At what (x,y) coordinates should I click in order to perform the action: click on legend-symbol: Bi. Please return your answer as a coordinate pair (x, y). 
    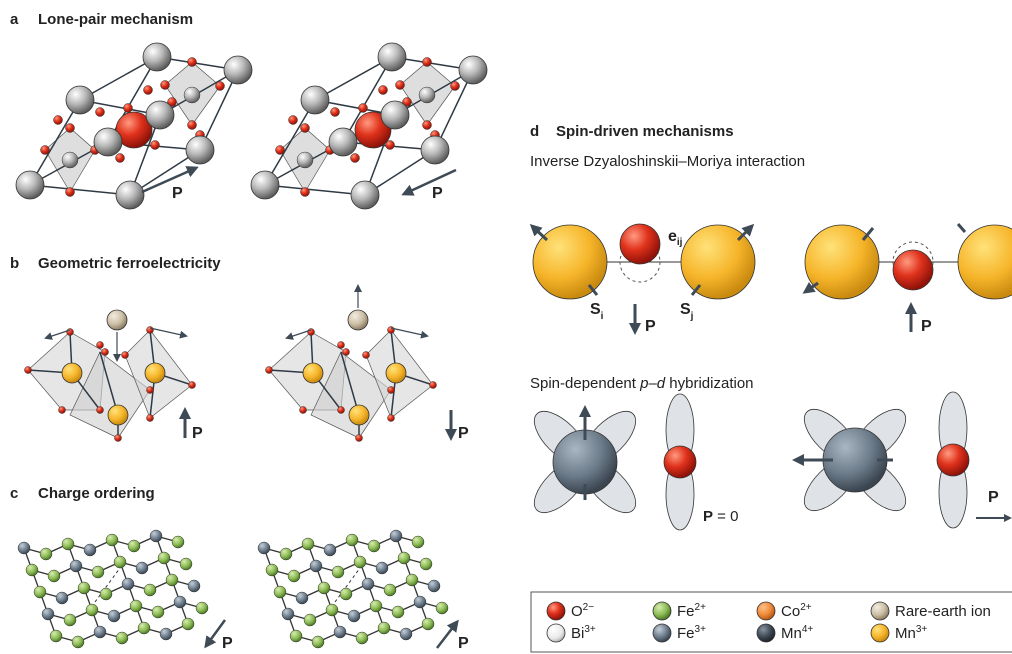
    Looking at the image, I should click on (577, 633).